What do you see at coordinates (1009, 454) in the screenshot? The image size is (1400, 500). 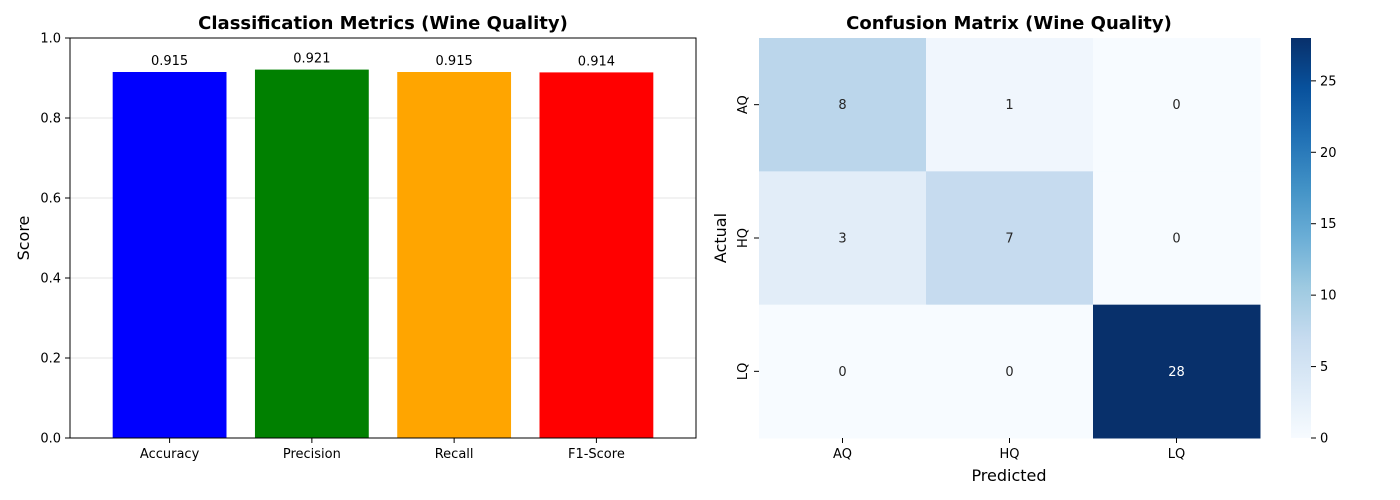 I see `heatmap-x-tick-label: HQ` at bounding box center [1009, 454].